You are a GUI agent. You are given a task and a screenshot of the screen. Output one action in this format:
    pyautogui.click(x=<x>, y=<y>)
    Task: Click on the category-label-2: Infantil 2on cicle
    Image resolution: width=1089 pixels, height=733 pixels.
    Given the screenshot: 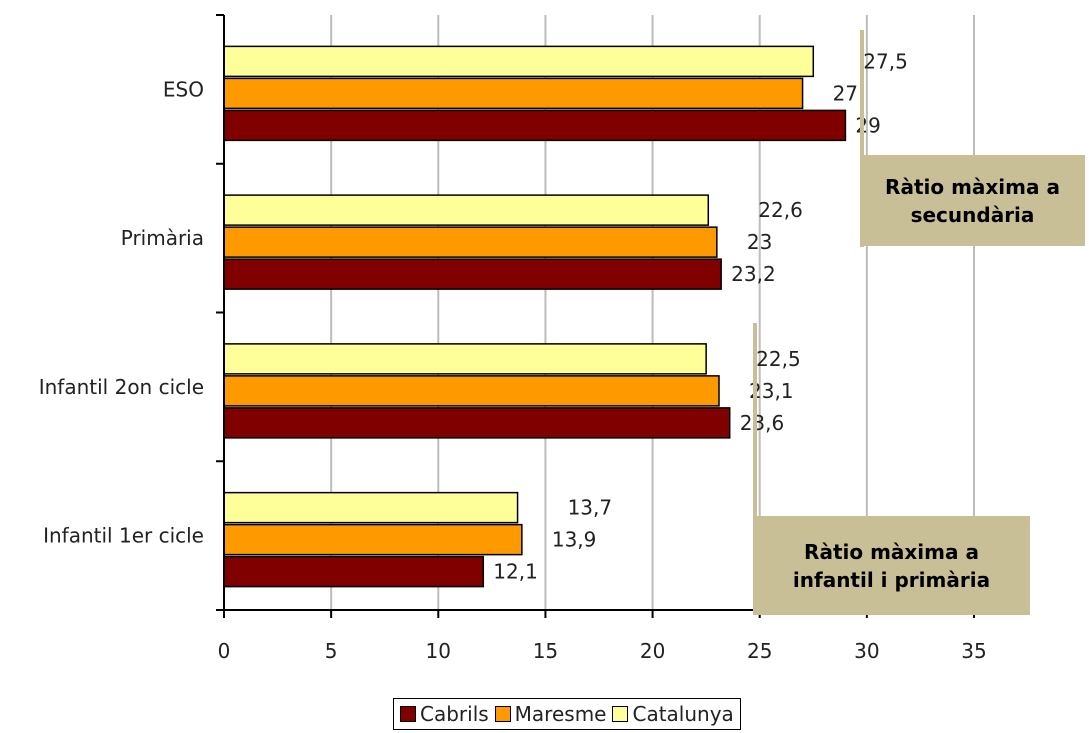 What is the action you would take?
    pyautogui.click(x=121, y=387)
    